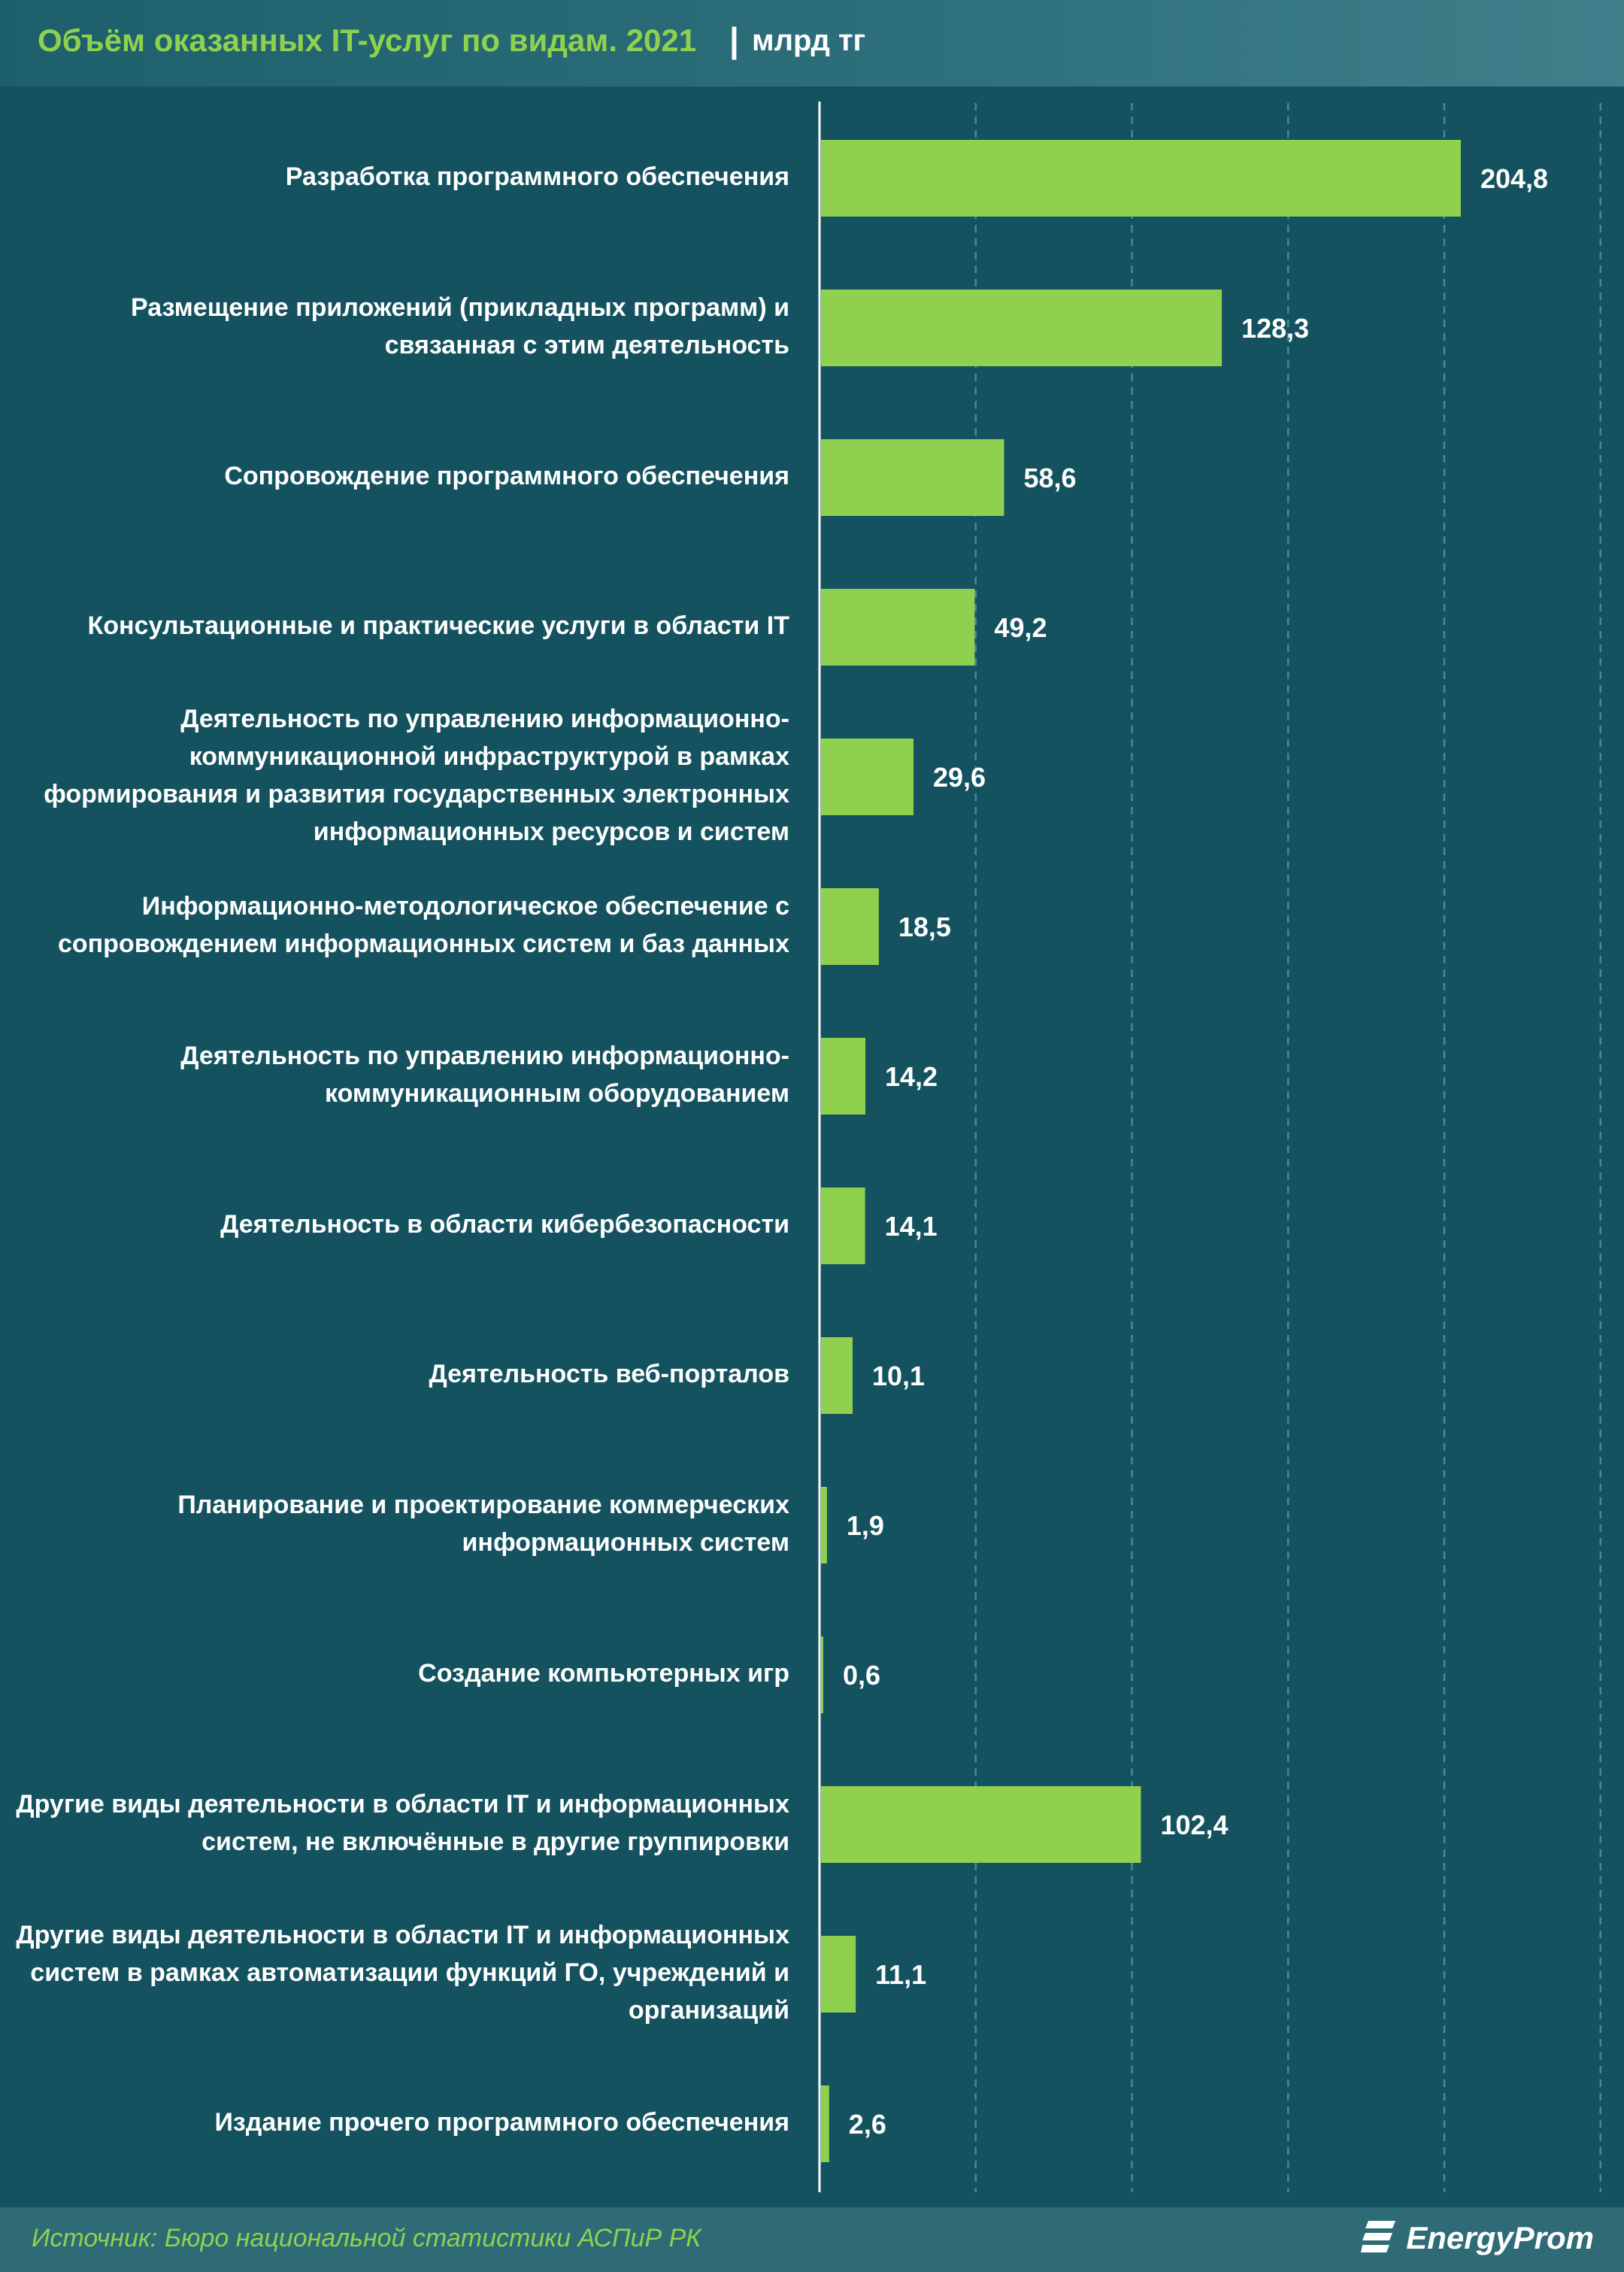  Describe the element at coordinates (708, 2010) in the screenshot. I see `category-label-line: организаций` at that location.